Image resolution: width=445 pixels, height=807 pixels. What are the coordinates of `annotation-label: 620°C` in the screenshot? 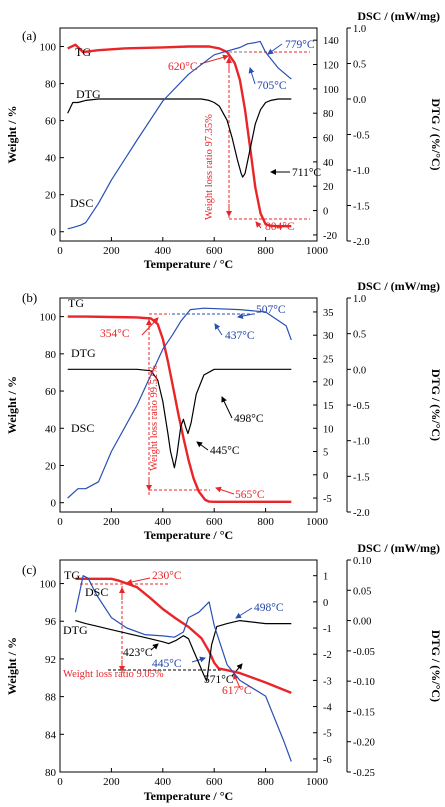 It's located at (183, 67).